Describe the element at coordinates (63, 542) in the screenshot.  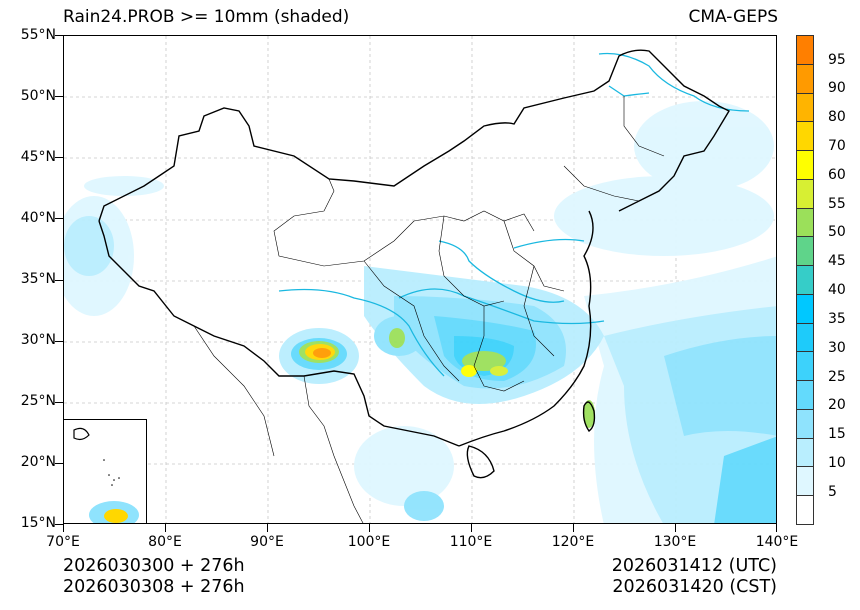
I see `lon-label-70: 70°E` at that location.